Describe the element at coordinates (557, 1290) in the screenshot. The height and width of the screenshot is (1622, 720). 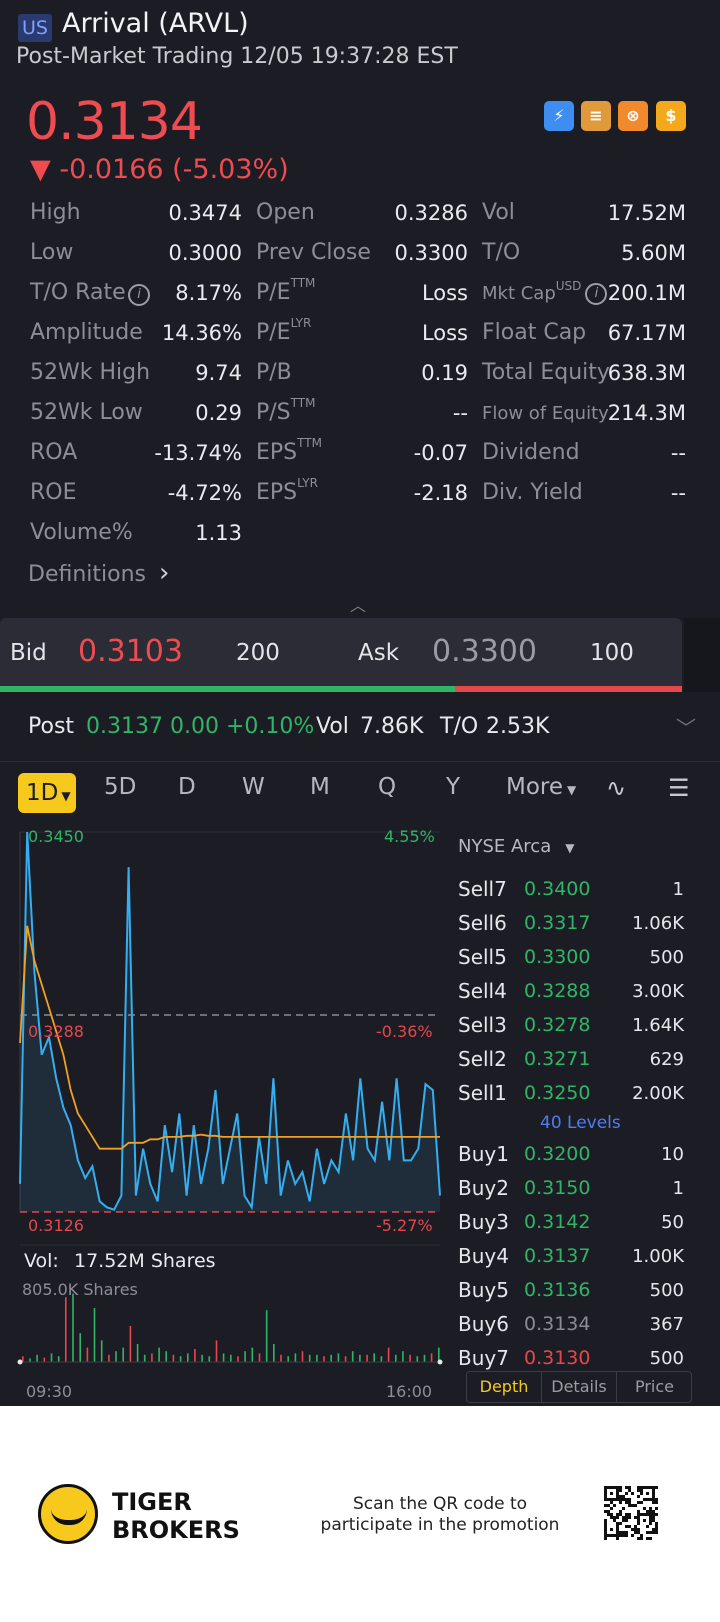
I see `orderbook-level-price: 0.3136` at that location.